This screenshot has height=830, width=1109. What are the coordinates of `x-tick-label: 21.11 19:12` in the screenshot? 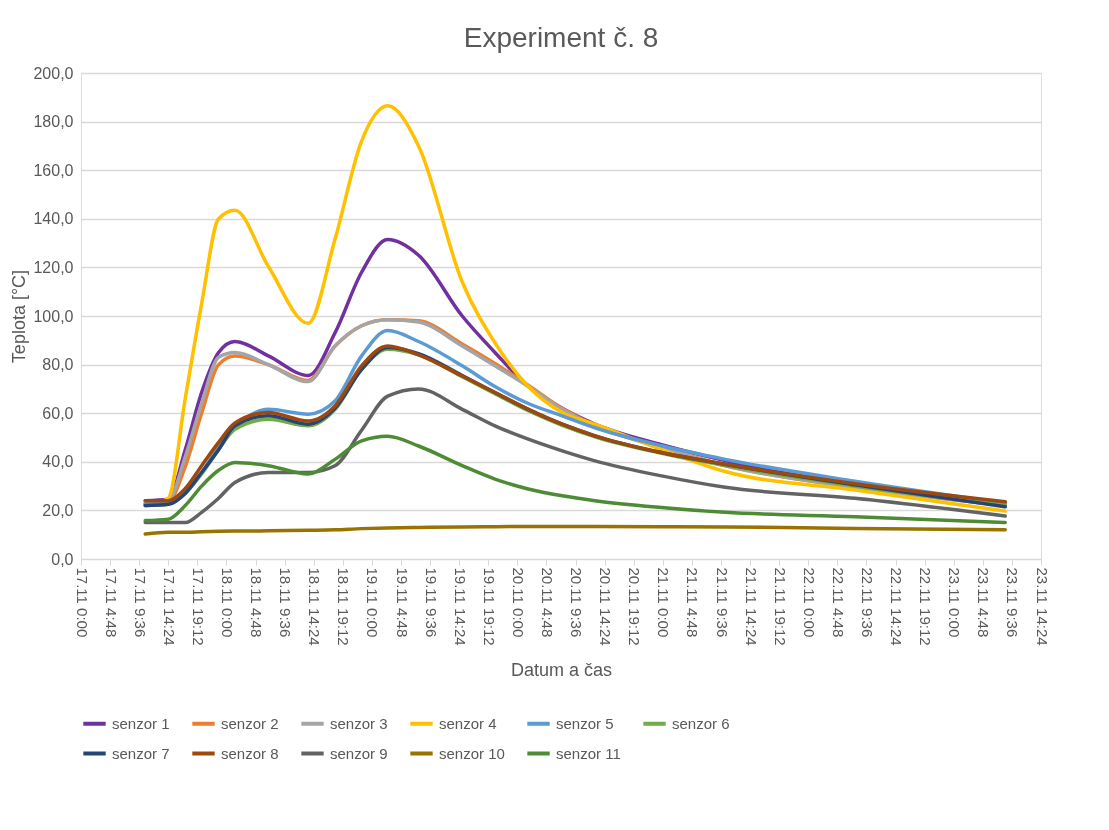 It's located at (780, 606).